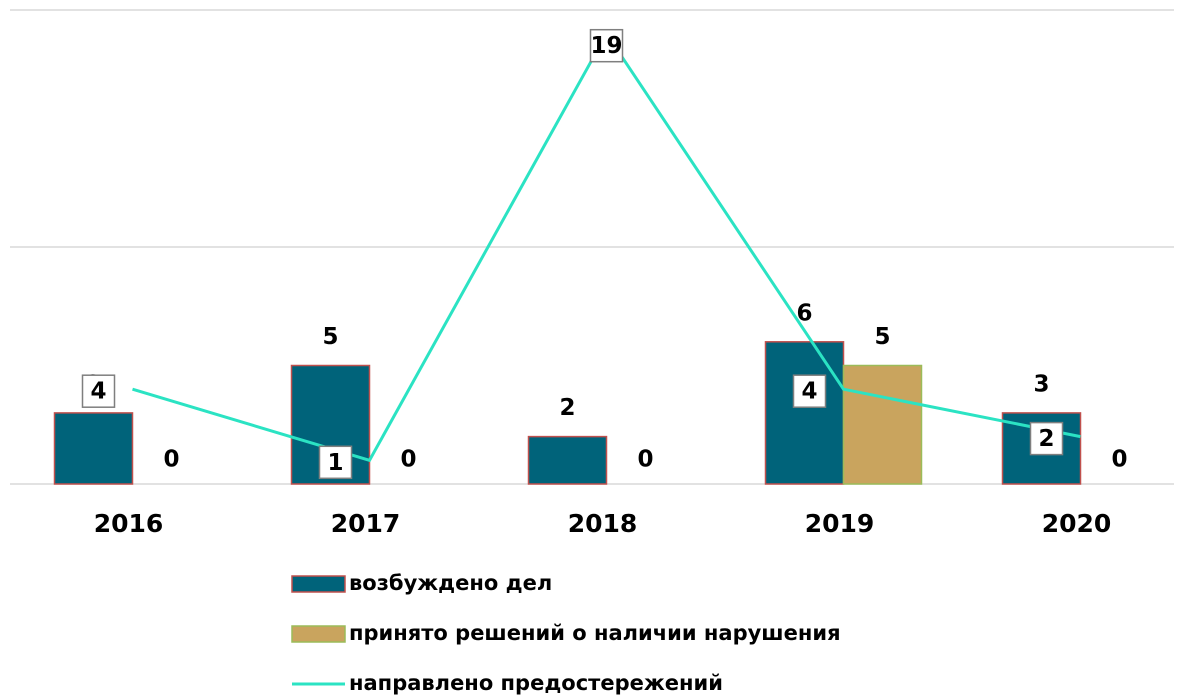 The width and height of the screenshot is (1184, 700). I want to click on data-label: 19, so click(606, 46).